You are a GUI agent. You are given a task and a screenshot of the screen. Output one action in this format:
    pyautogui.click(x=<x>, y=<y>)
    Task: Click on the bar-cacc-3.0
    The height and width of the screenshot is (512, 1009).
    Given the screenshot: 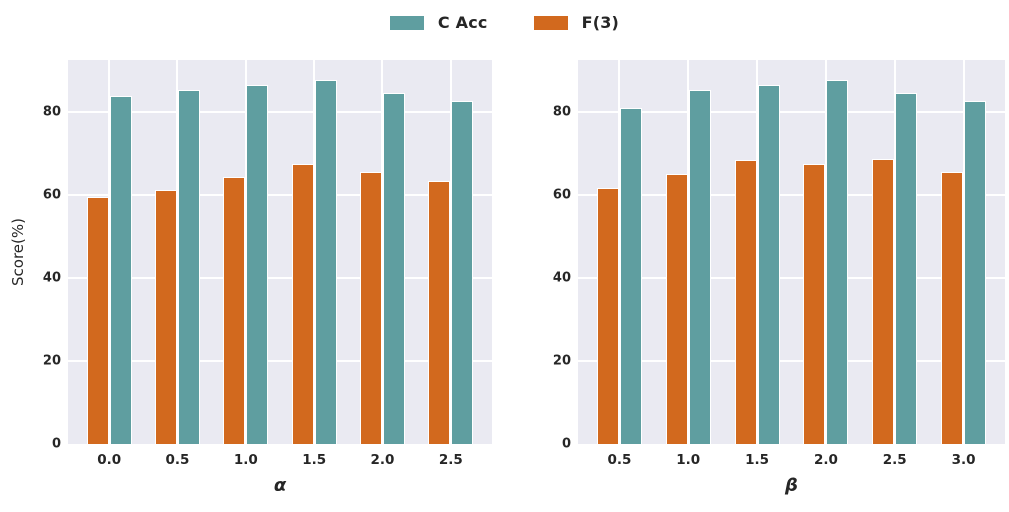 What is the action you would take?
    pyautogui.click(x=975, y=272)
    